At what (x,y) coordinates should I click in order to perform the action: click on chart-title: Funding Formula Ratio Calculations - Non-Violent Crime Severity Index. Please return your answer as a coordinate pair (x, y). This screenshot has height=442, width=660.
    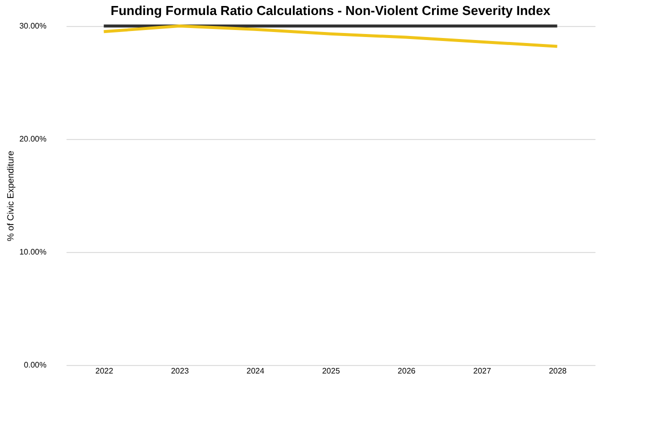
    Looking at the image, I should click on (331, 10).